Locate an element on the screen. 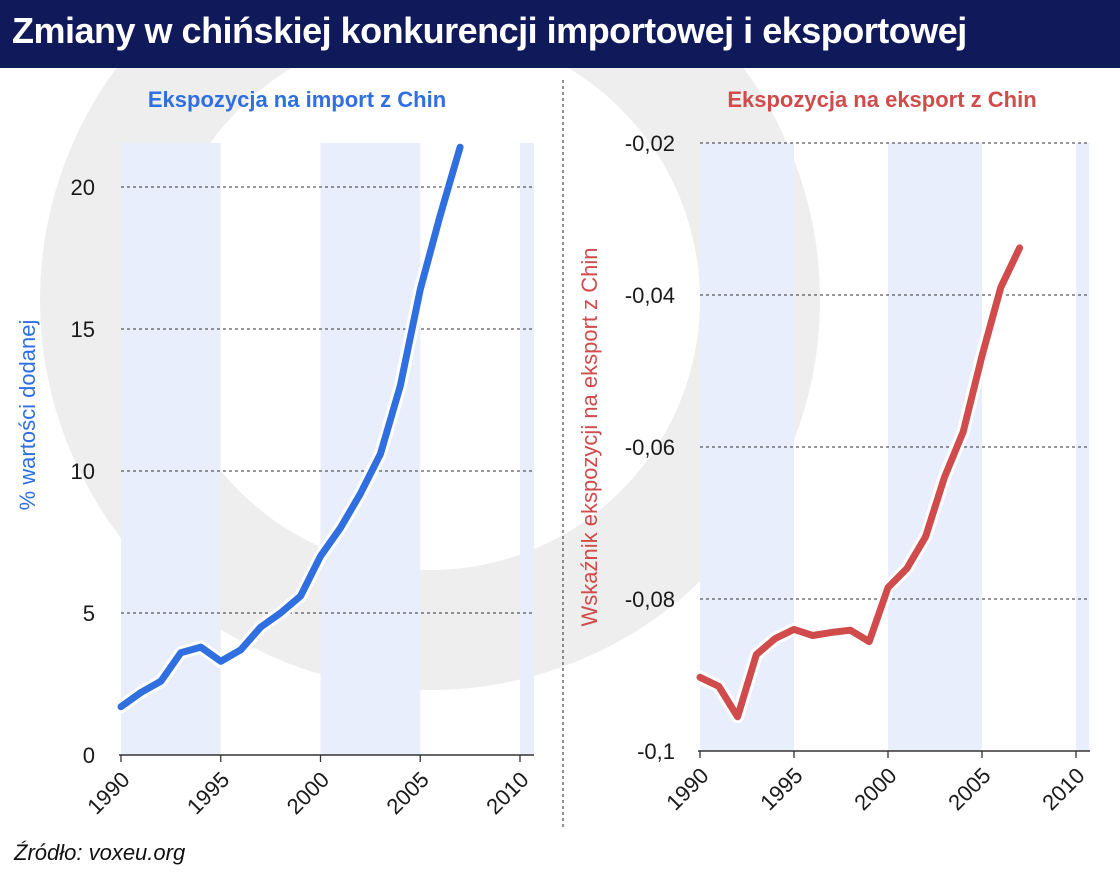 This screenshot has width=1120, height=883. chart-title-import: Ekspozycja na import z Chin is located at coordinates (297, 99).